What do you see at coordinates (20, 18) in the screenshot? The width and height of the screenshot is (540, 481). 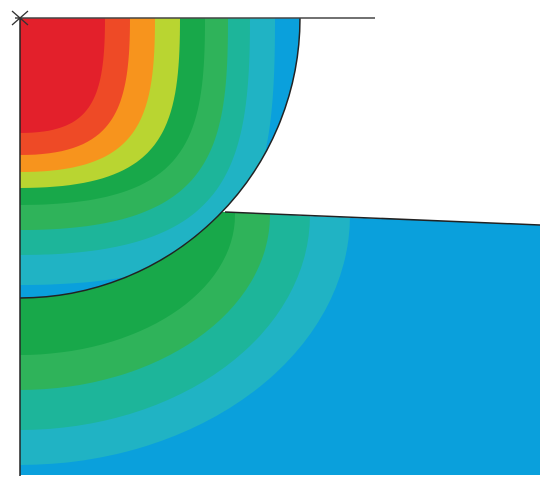 I see `origin-mark` at bounding box center [20, 18].